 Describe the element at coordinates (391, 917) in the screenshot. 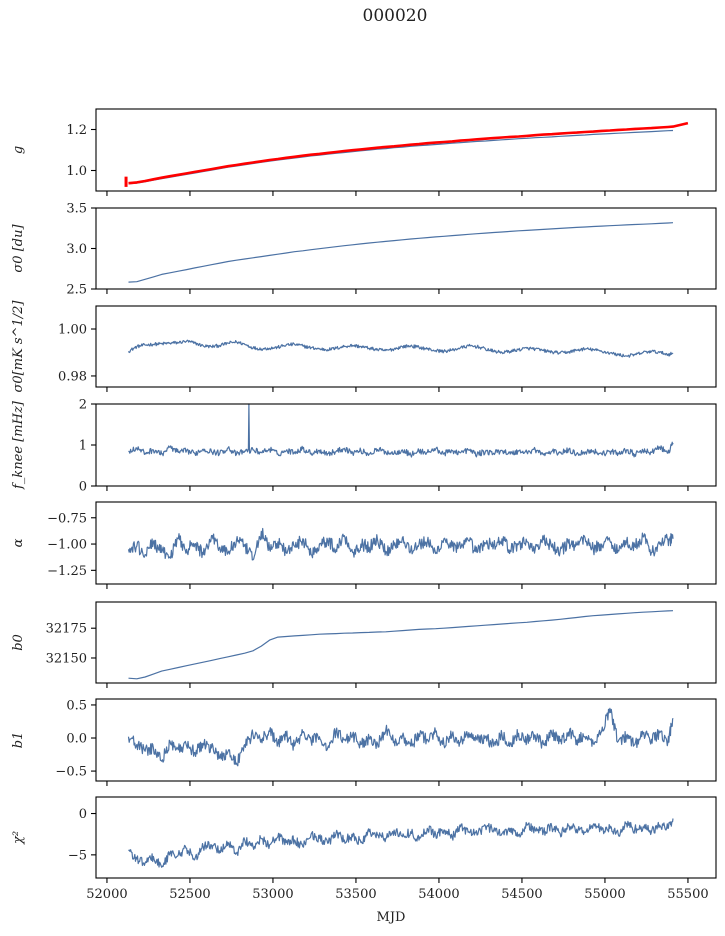

I see `x-axis-label: MJD` at that location.